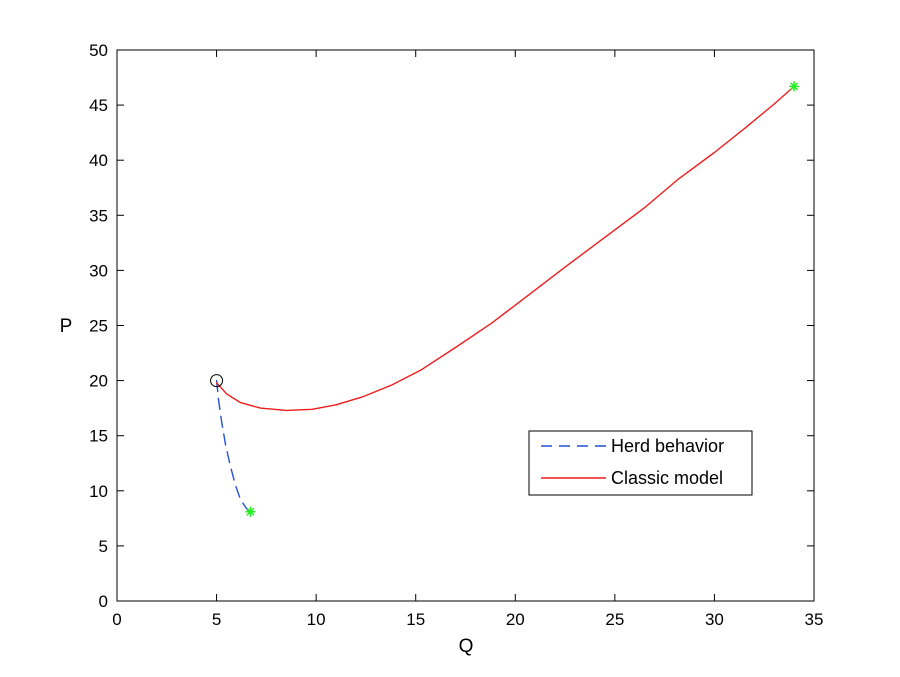 This screenshot has width=900, height=677. Describe the element at coordinates (103, 546) in the screenshot. I see `y-tick-label: 5` at that location.